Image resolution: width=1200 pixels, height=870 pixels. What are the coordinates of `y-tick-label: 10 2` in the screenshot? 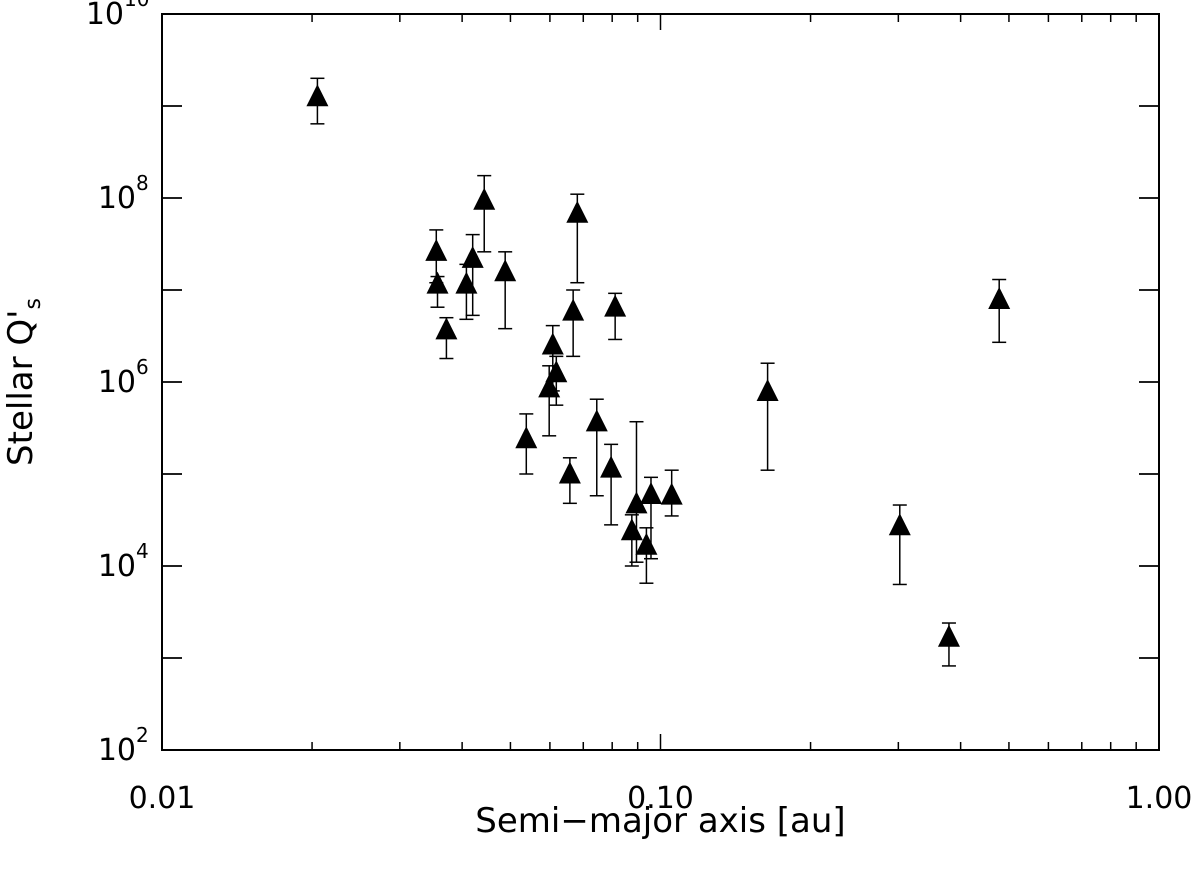 It's located at (123, 745).